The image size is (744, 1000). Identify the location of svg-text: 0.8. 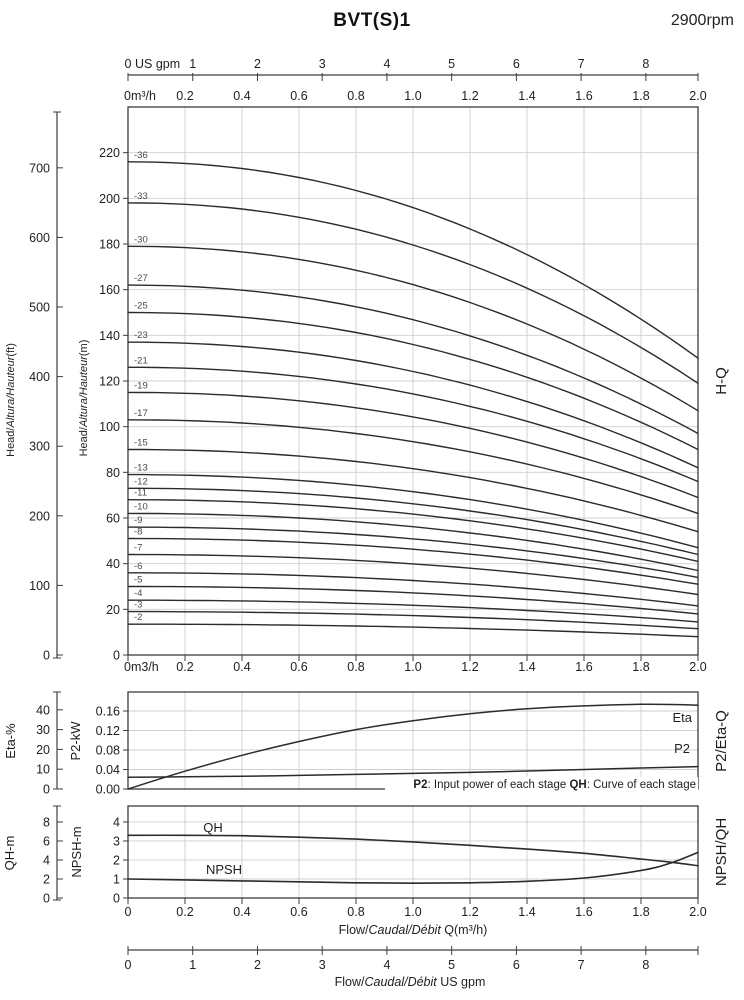
(355, 96).